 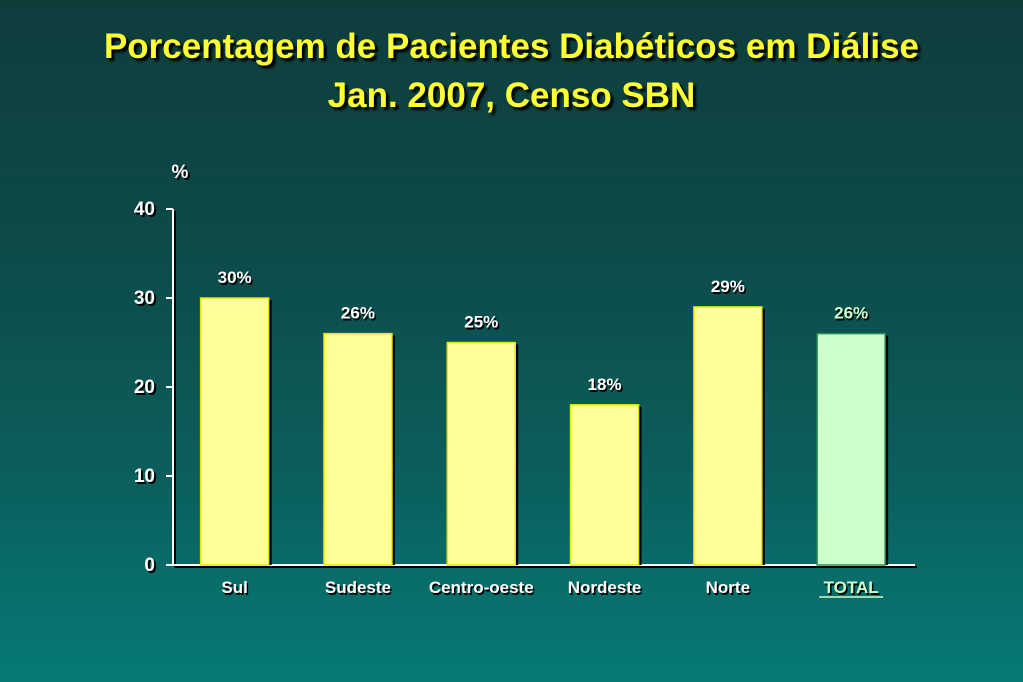 I want to click on bar-value-label: 30%, so click(x=235, y=277).